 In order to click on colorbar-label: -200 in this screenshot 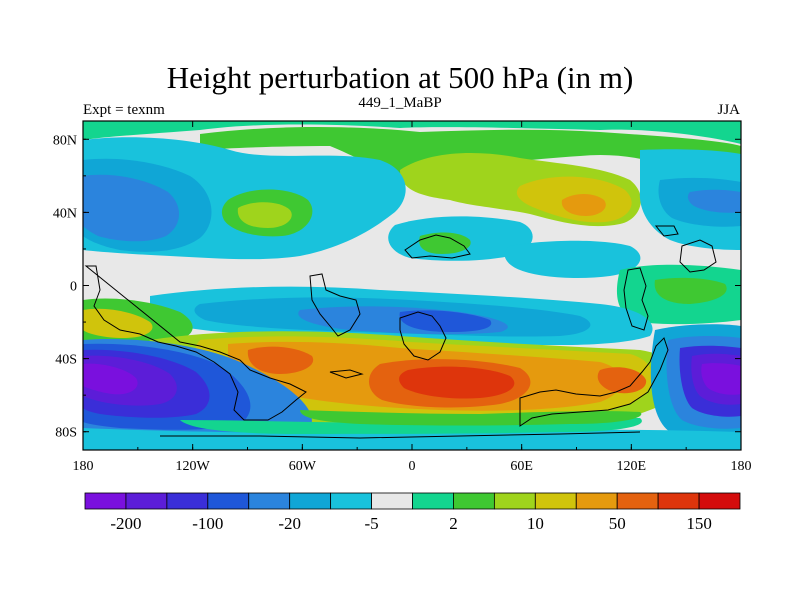, I will do `click(125, 523)`.